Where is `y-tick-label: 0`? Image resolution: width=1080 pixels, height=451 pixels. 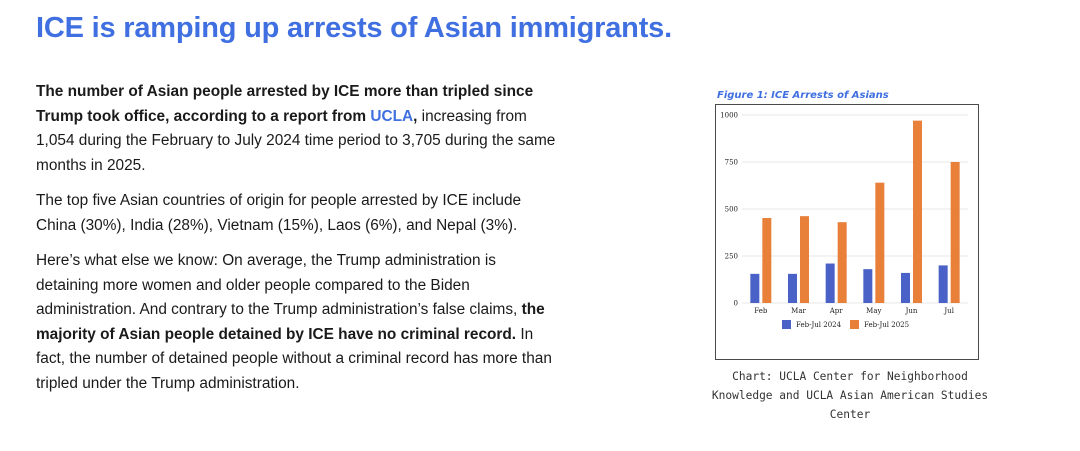
y-tick-label: 0 is located at coordinates (736, 304).